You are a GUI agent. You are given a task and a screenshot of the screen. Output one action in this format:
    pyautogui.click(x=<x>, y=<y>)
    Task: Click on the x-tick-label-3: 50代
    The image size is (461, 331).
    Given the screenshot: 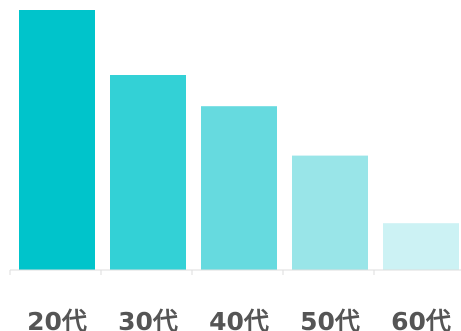 What is the action you would take?
    pyautogui.click(x=330, y=319)
    